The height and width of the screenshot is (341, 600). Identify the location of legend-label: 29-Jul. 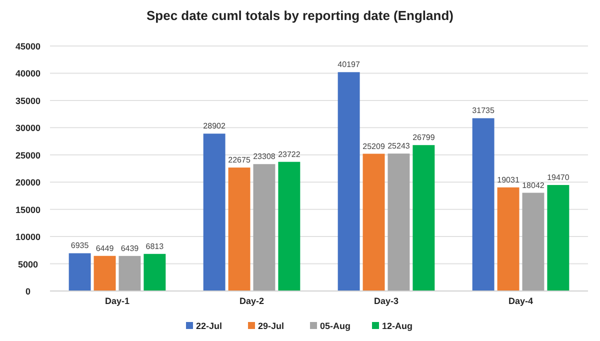
(271, 326).